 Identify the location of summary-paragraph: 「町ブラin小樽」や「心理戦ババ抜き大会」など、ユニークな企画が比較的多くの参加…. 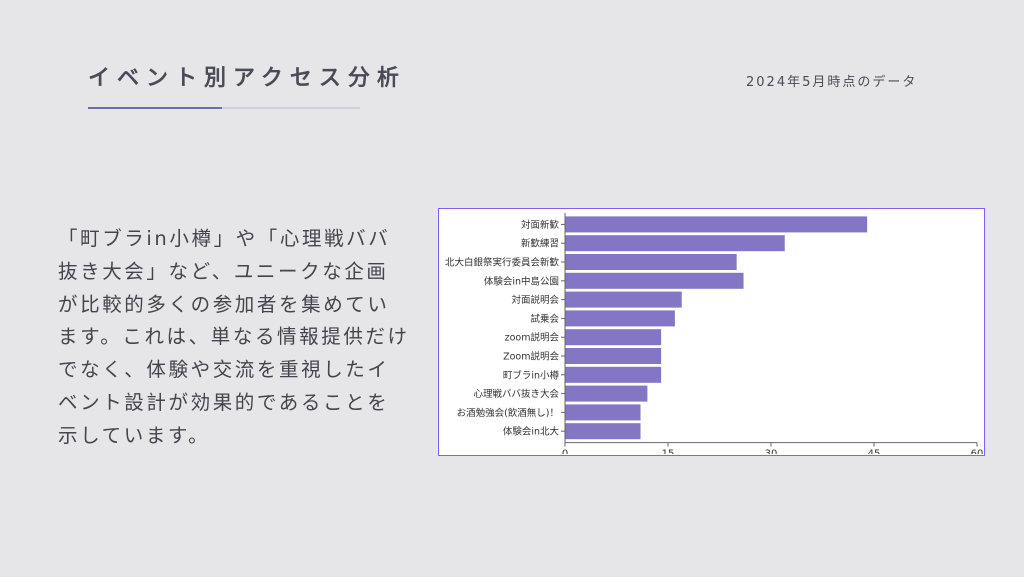
(234, 337).